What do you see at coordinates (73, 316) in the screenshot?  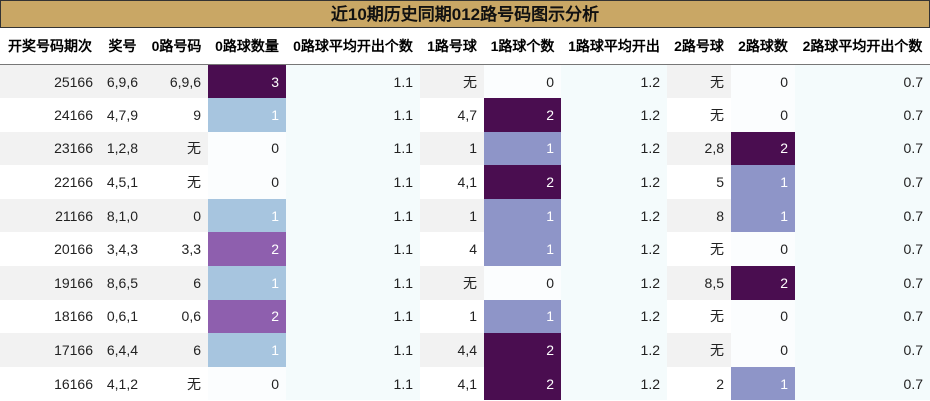 I see `table-cell: 18166` at bounding box center [73, 316].